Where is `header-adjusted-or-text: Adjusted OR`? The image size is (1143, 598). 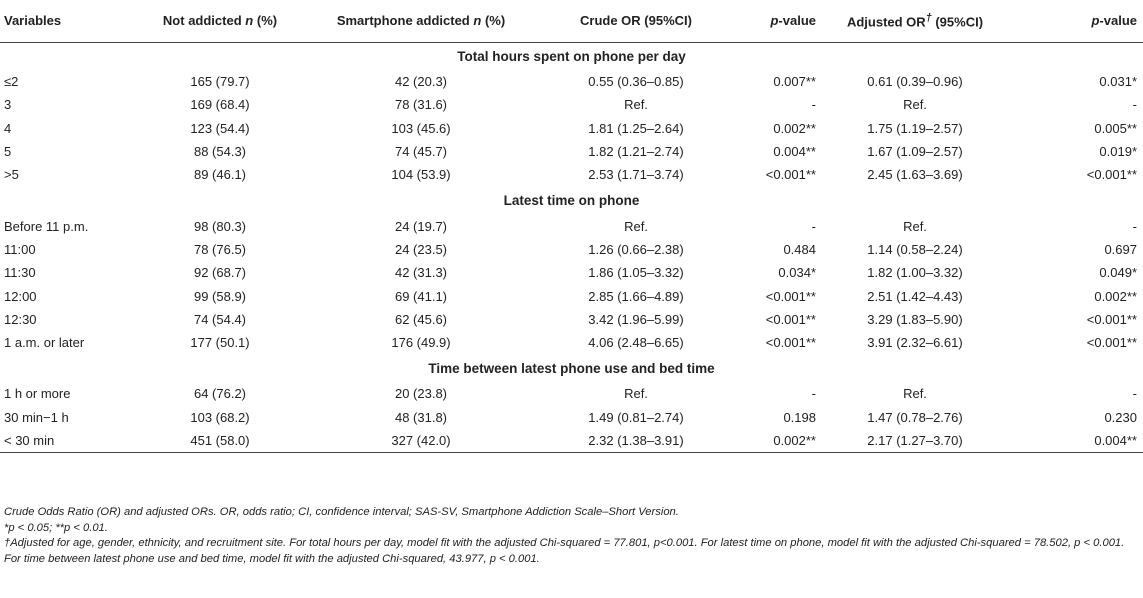 header-adjusted-or-text: Adjusted OR is located at coordinates (886, 22).